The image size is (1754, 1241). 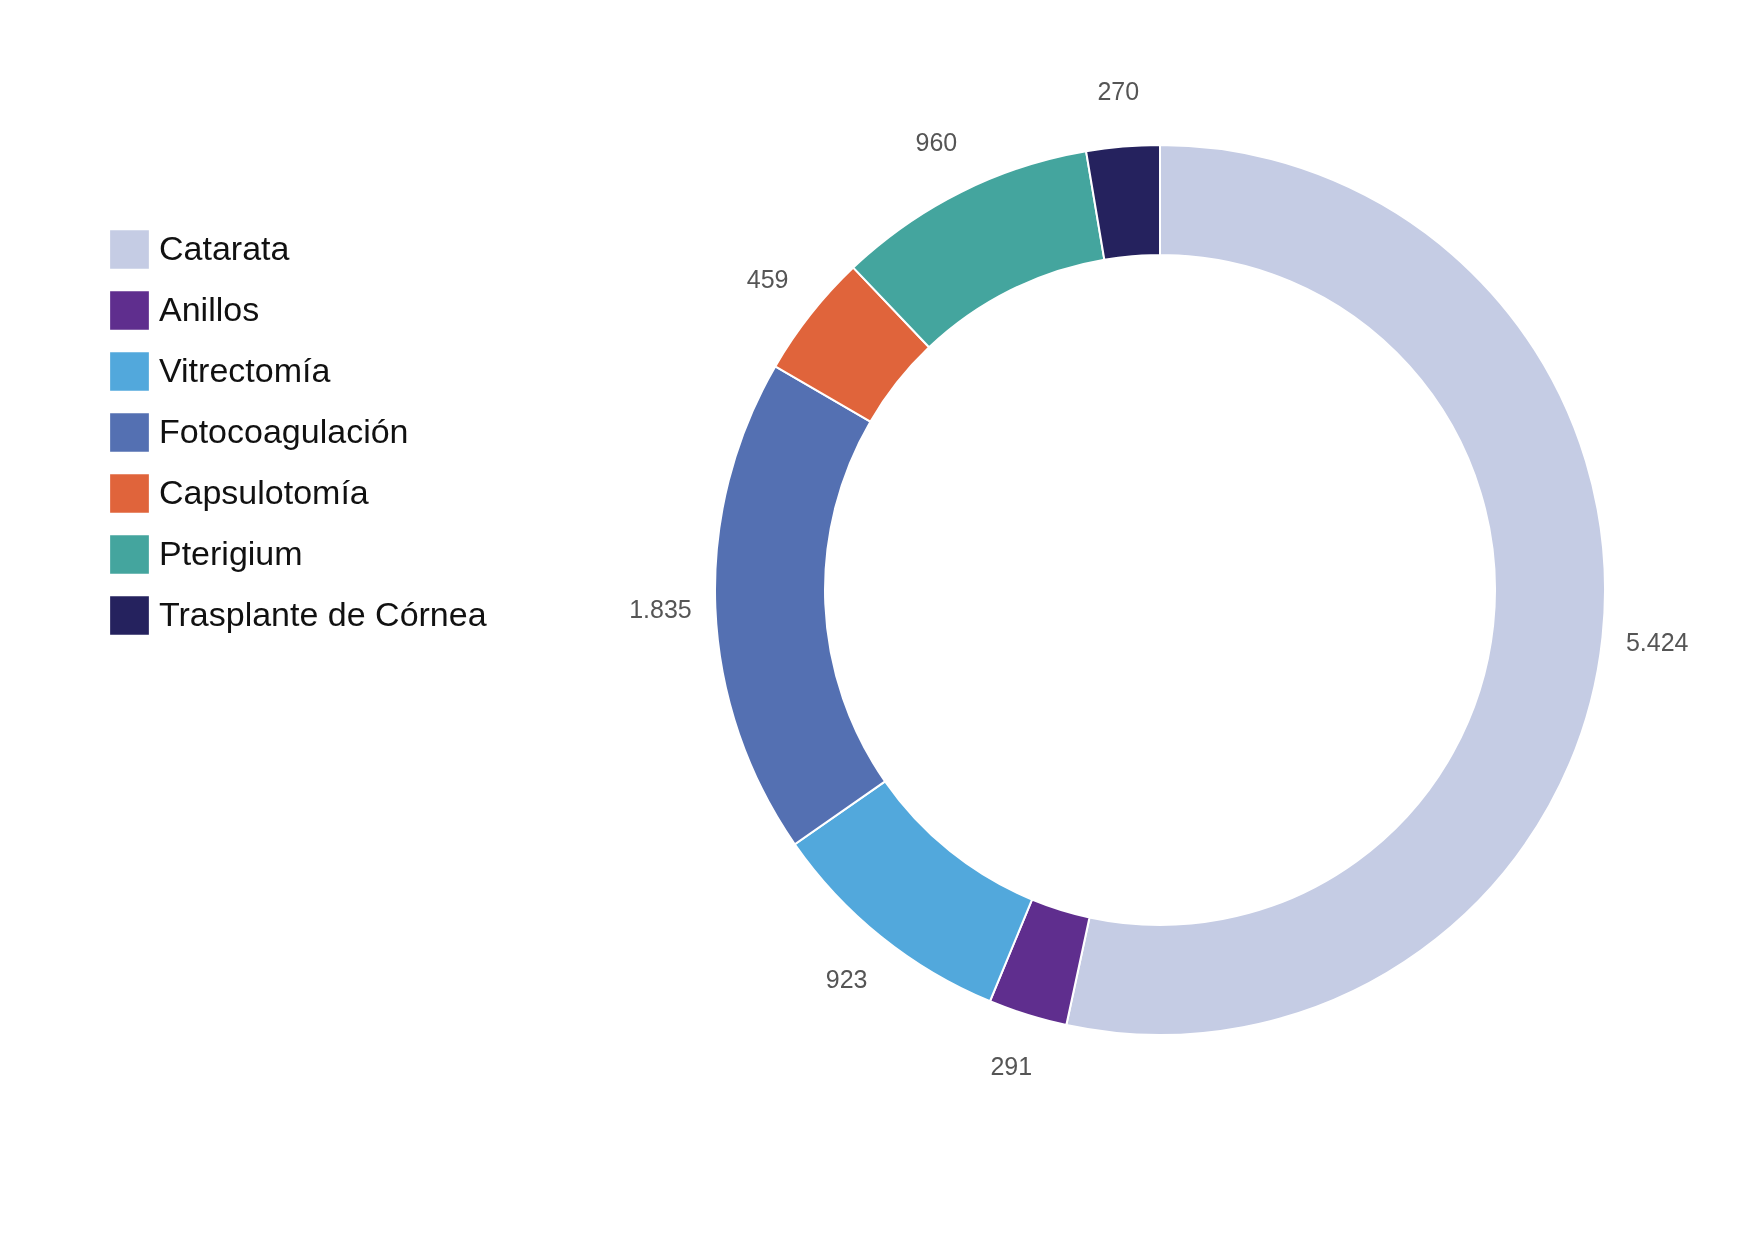 I want to click on data-label: 459, so click(x=767, y=279).